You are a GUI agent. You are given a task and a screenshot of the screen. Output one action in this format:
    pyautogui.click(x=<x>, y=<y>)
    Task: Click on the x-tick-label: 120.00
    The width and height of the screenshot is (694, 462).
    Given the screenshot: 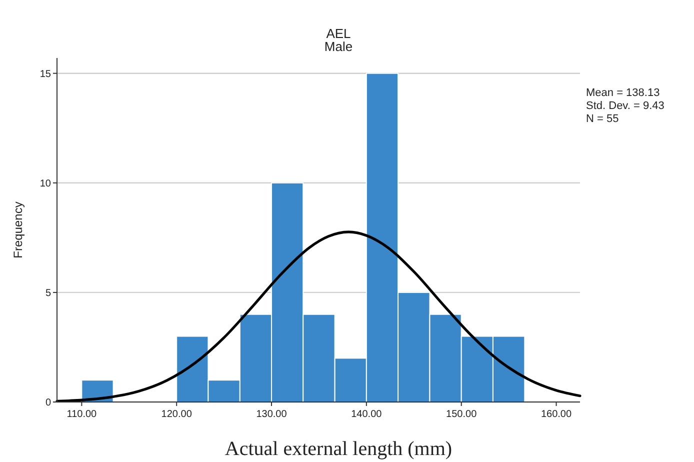 What is the action you would take?
    pyautogui.click(x=176, y=414)
    